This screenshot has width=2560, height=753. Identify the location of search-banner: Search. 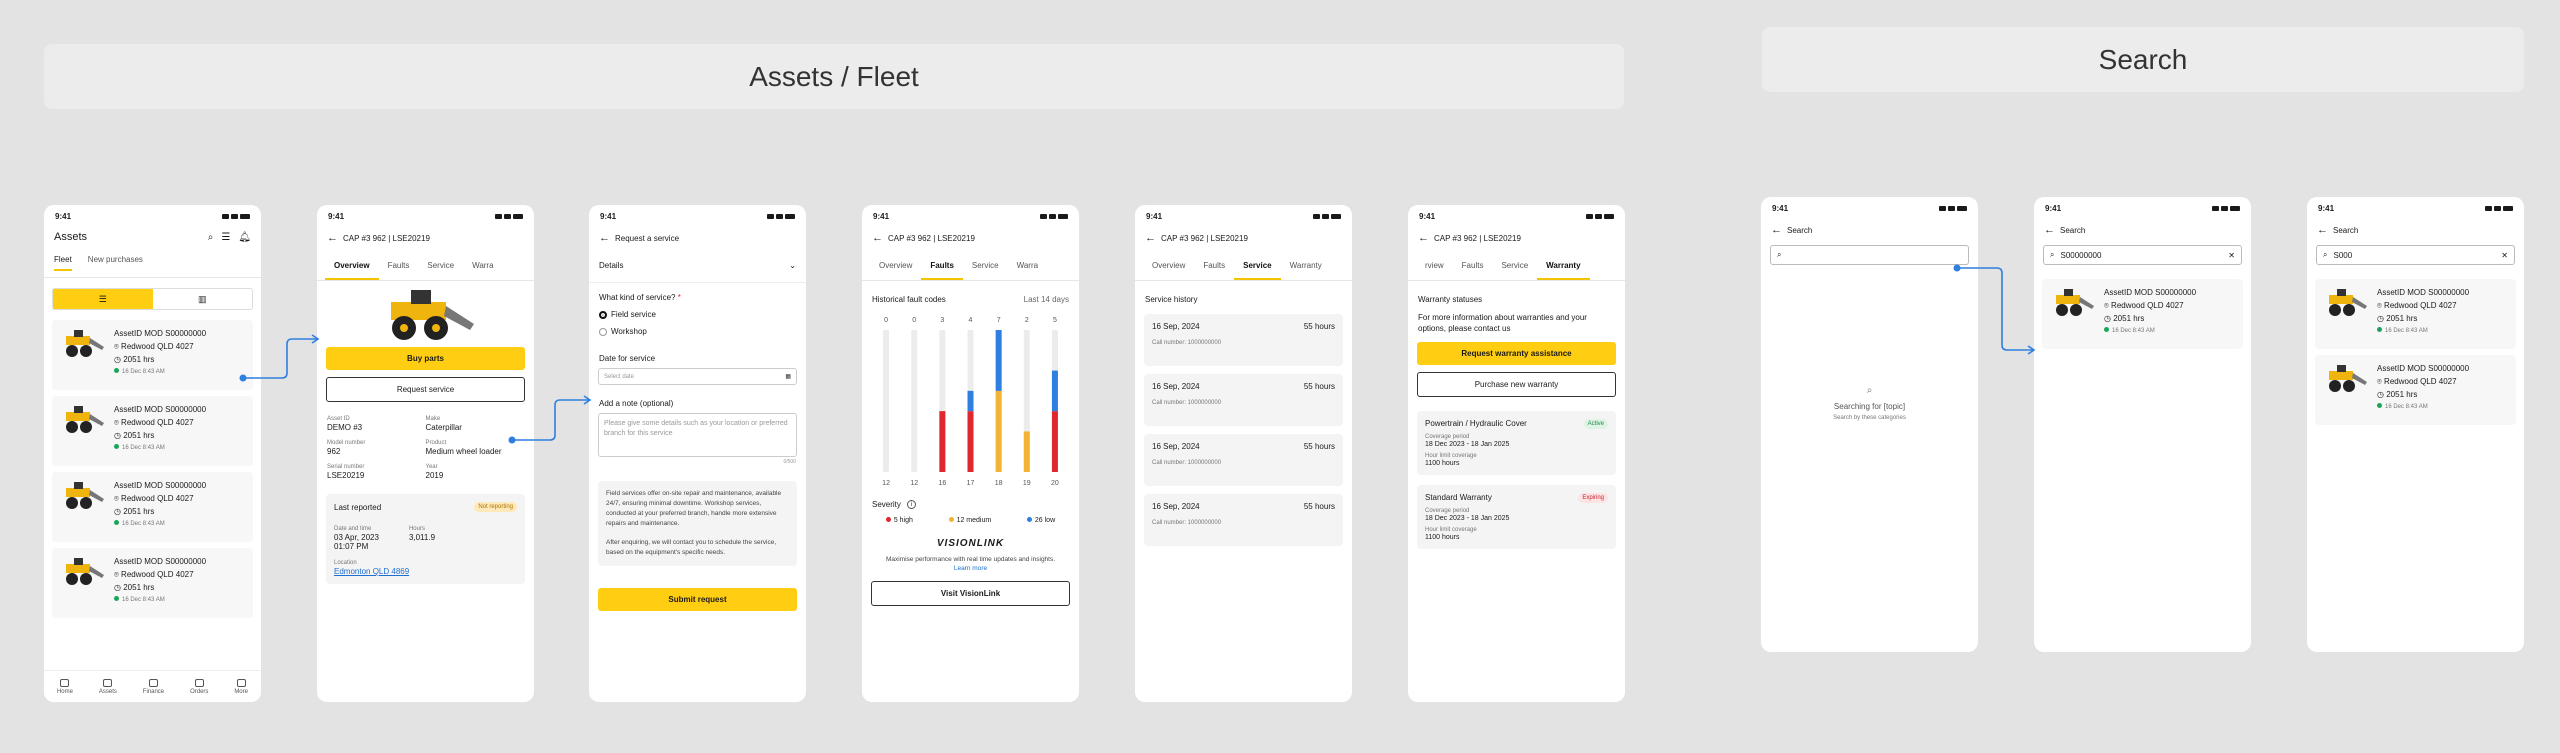
(2143, 59).